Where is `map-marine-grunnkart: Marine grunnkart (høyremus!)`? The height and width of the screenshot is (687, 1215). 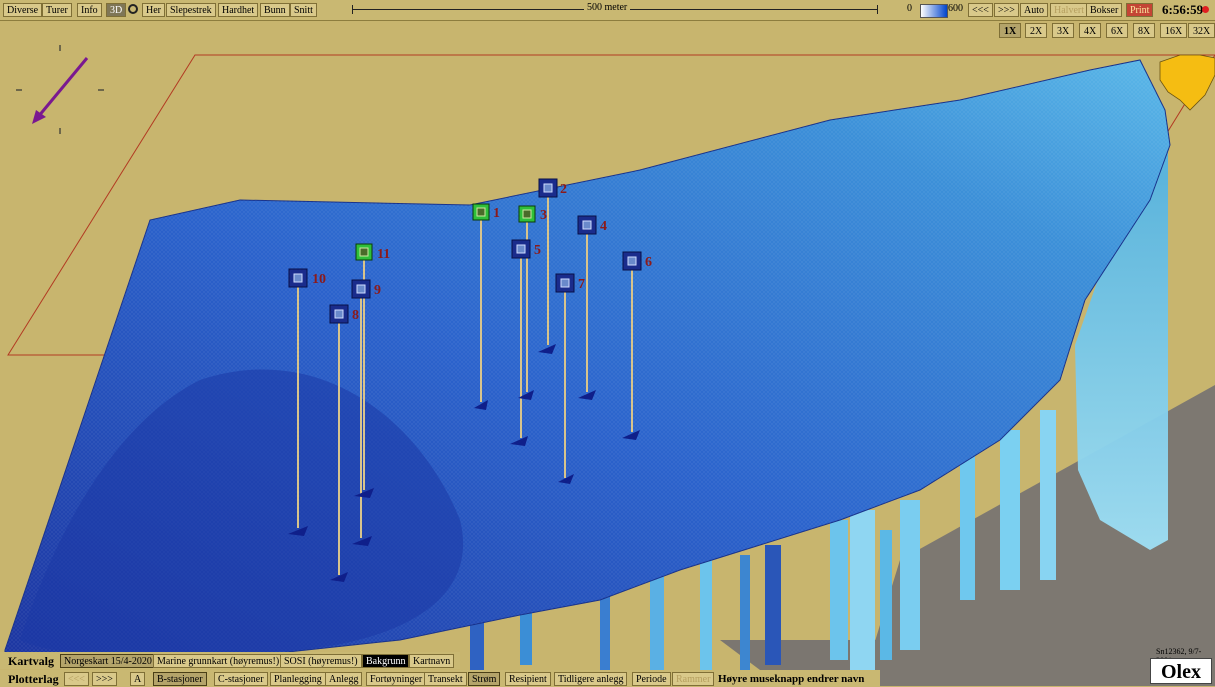
map-marine-grunnkart: Marine grunnkart (høyremus!) is located at coordinates (218, 661).